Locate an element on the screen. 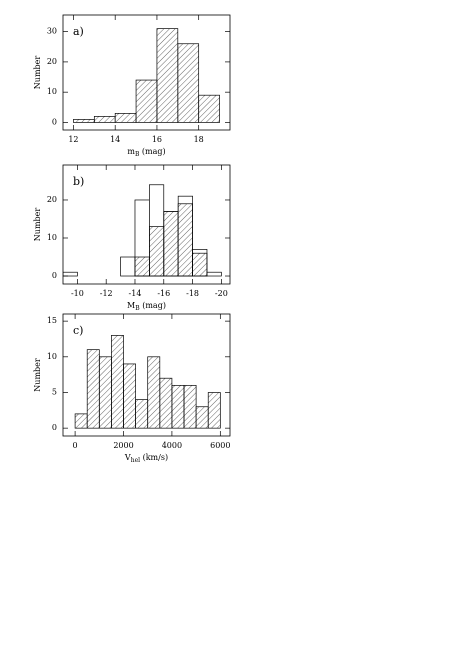 The width and height of the screenshot is (463, 654). x-tick-label: 14 is located at coordinates (115, 139).